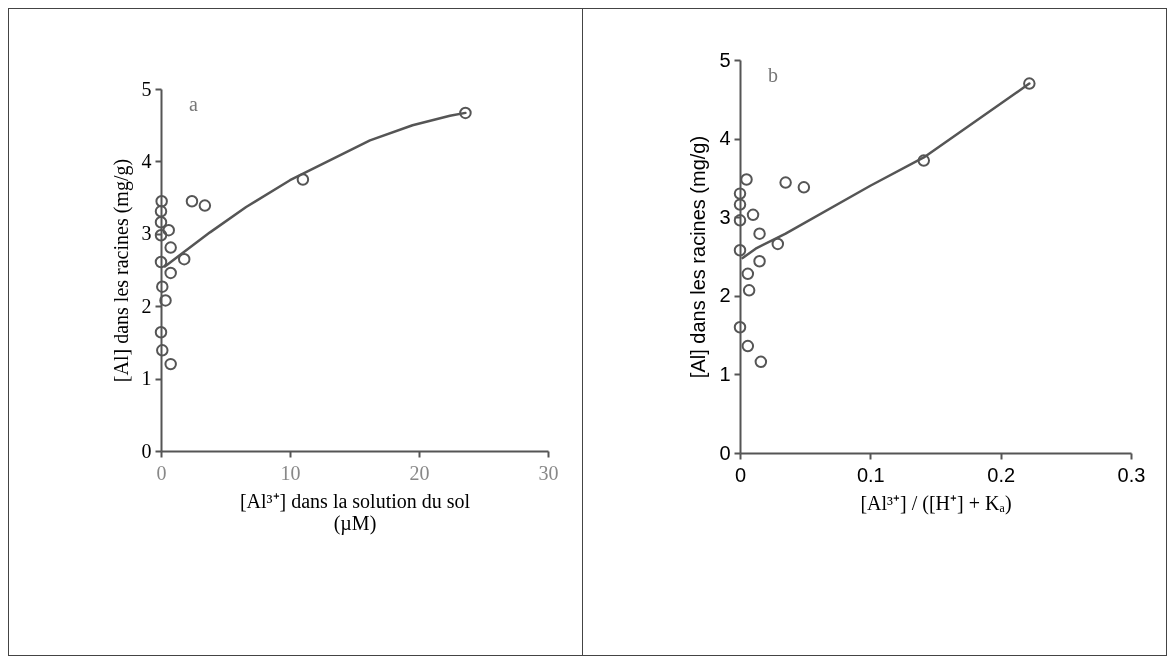 The height and width of the screenshot is (663, 1173). What do you see at coordinates (773, 75) in the screenshot?
I see `annotation: b` at bounding box center [773, 75].